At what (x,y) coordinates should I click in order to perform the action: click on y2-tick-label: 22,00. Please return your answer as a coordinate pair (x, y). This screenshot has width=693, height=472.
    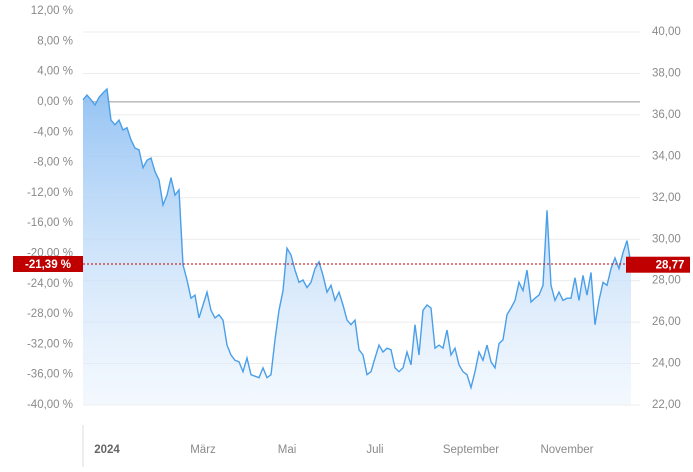
    Looking at the image, I should click on (666, 405).